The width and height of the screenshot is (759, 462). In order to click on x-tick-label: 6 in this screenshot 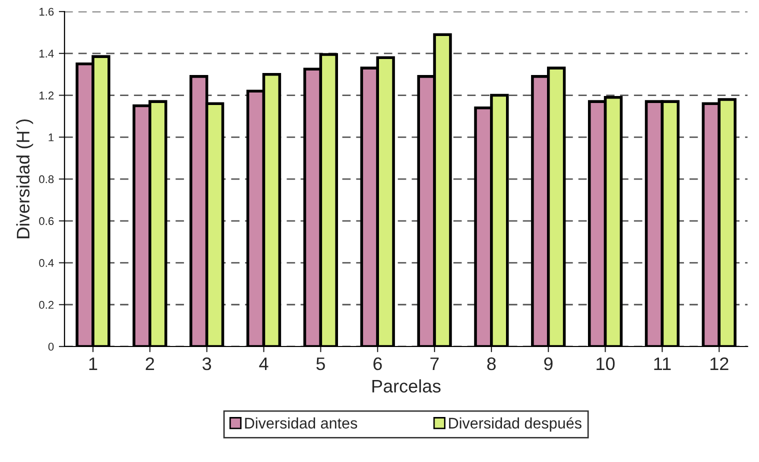, I will do `click(378, 363)`.